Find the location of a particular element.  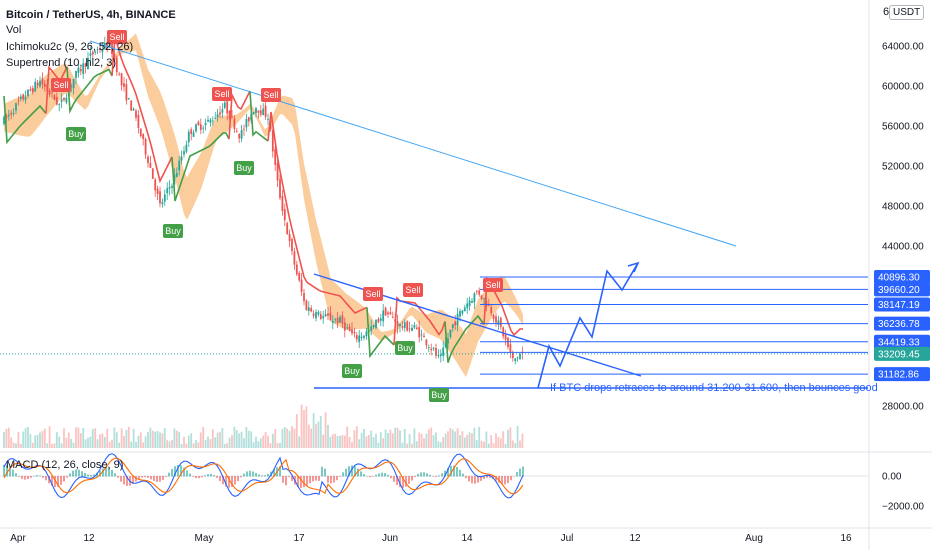

signal-buy-box is located at coordinates (76, 134).